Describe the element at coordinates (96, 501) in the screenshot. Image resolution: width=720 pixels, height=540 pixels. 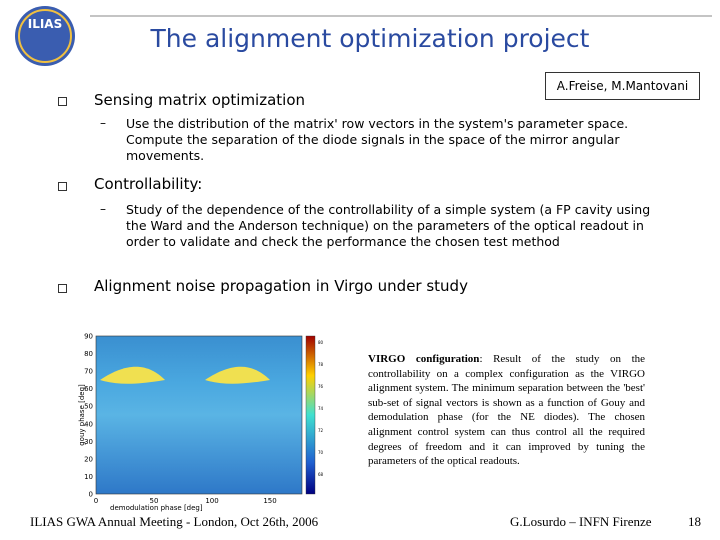
I see `x-tick-label: 0` at that location.